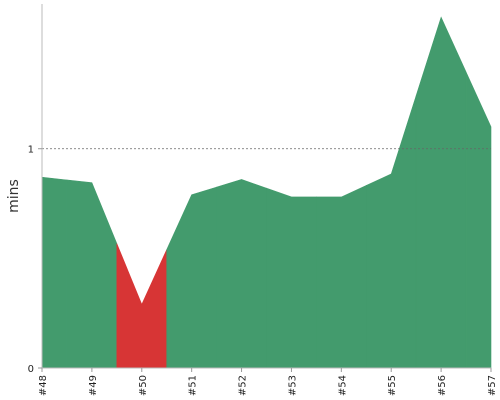  I want to click on x-axis-ticks: #48 #49 #50 #51 #52 #53 #54 #55 #56 #57, so click(268, 382).